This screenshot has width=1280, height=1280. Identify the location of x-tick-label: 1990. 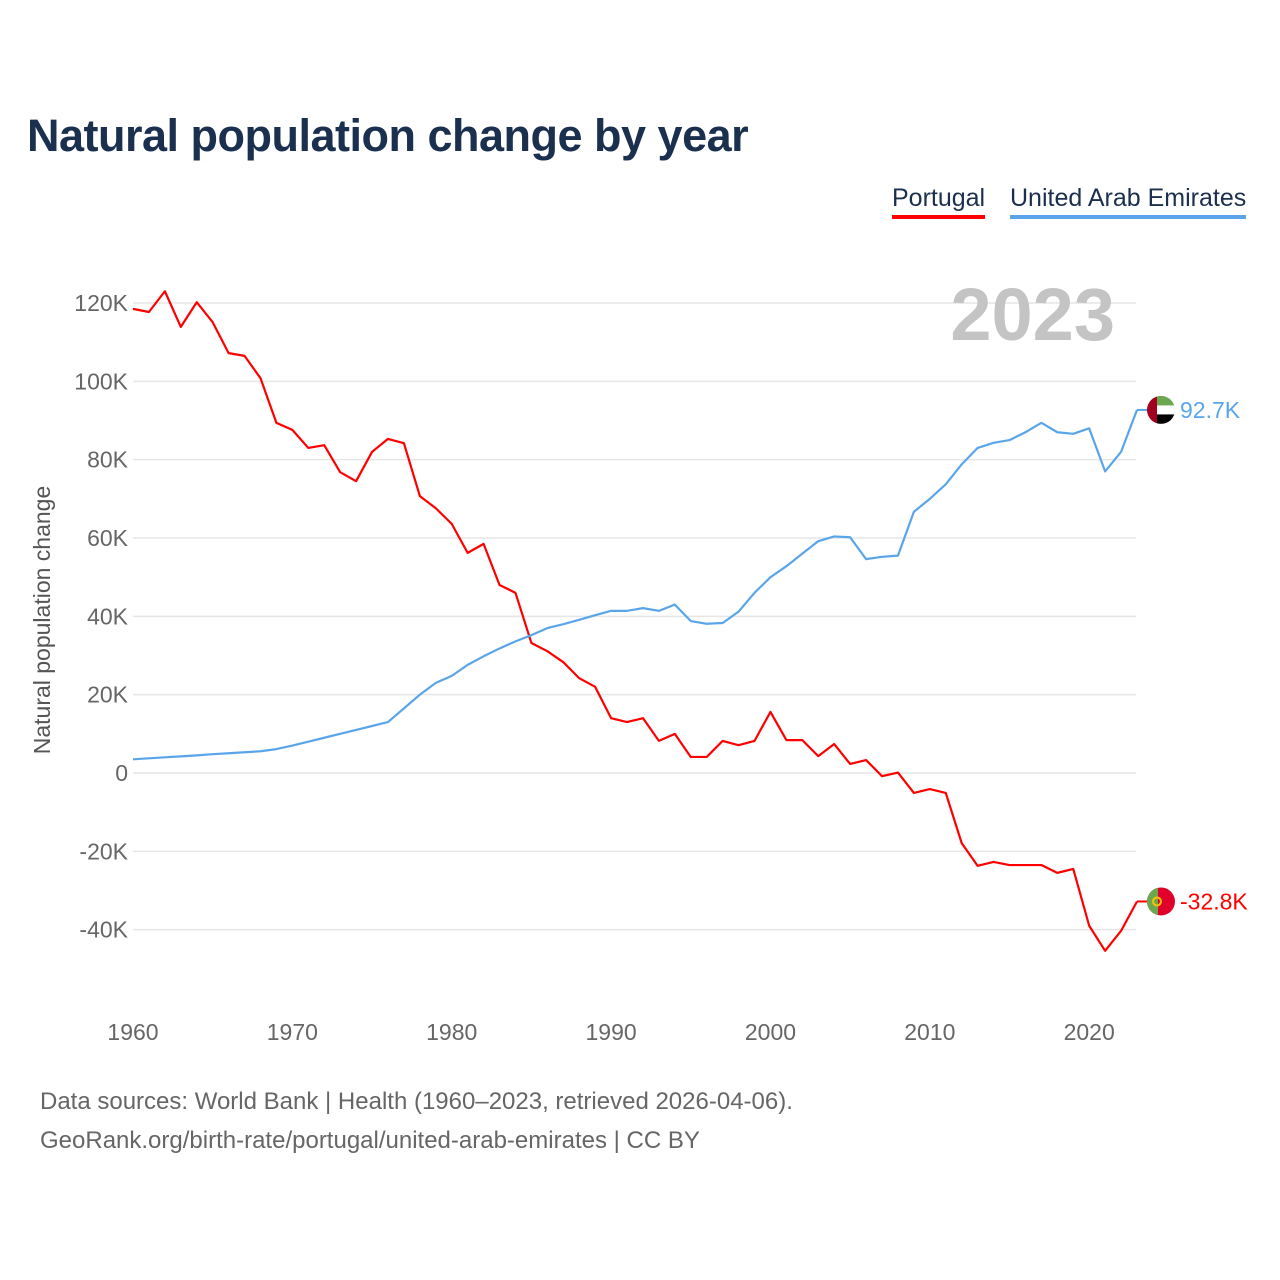
(611, 1032).